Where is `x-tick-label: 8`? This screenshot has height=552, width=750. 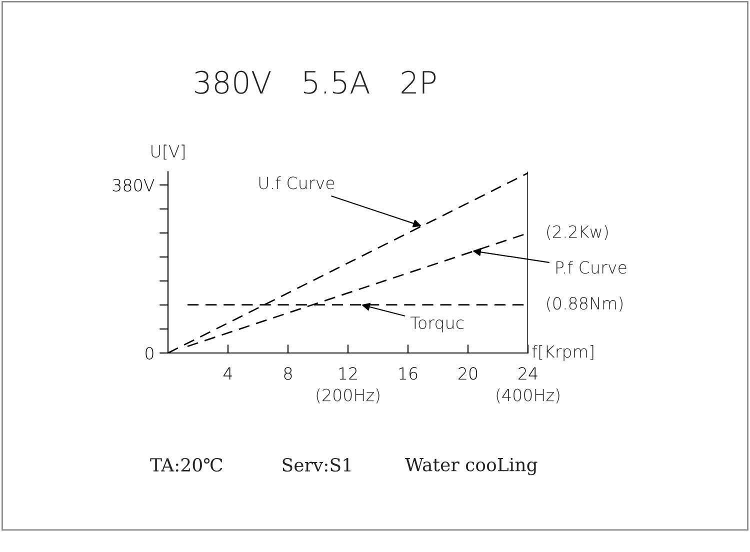 x-tick-label: 8 is located at coordinates (288, 373).